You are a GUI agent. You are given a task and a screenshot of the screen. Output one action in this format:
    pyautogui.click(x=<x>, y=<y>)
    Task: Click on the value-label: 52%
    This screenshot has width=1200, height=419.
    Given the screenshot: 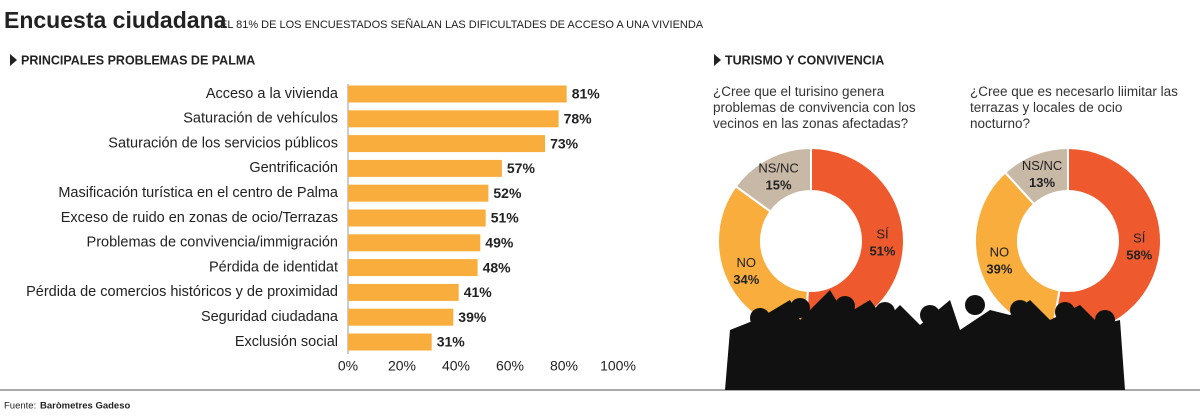 What is the action you would take?
    pyautogui.click(x=507, y=193)
    